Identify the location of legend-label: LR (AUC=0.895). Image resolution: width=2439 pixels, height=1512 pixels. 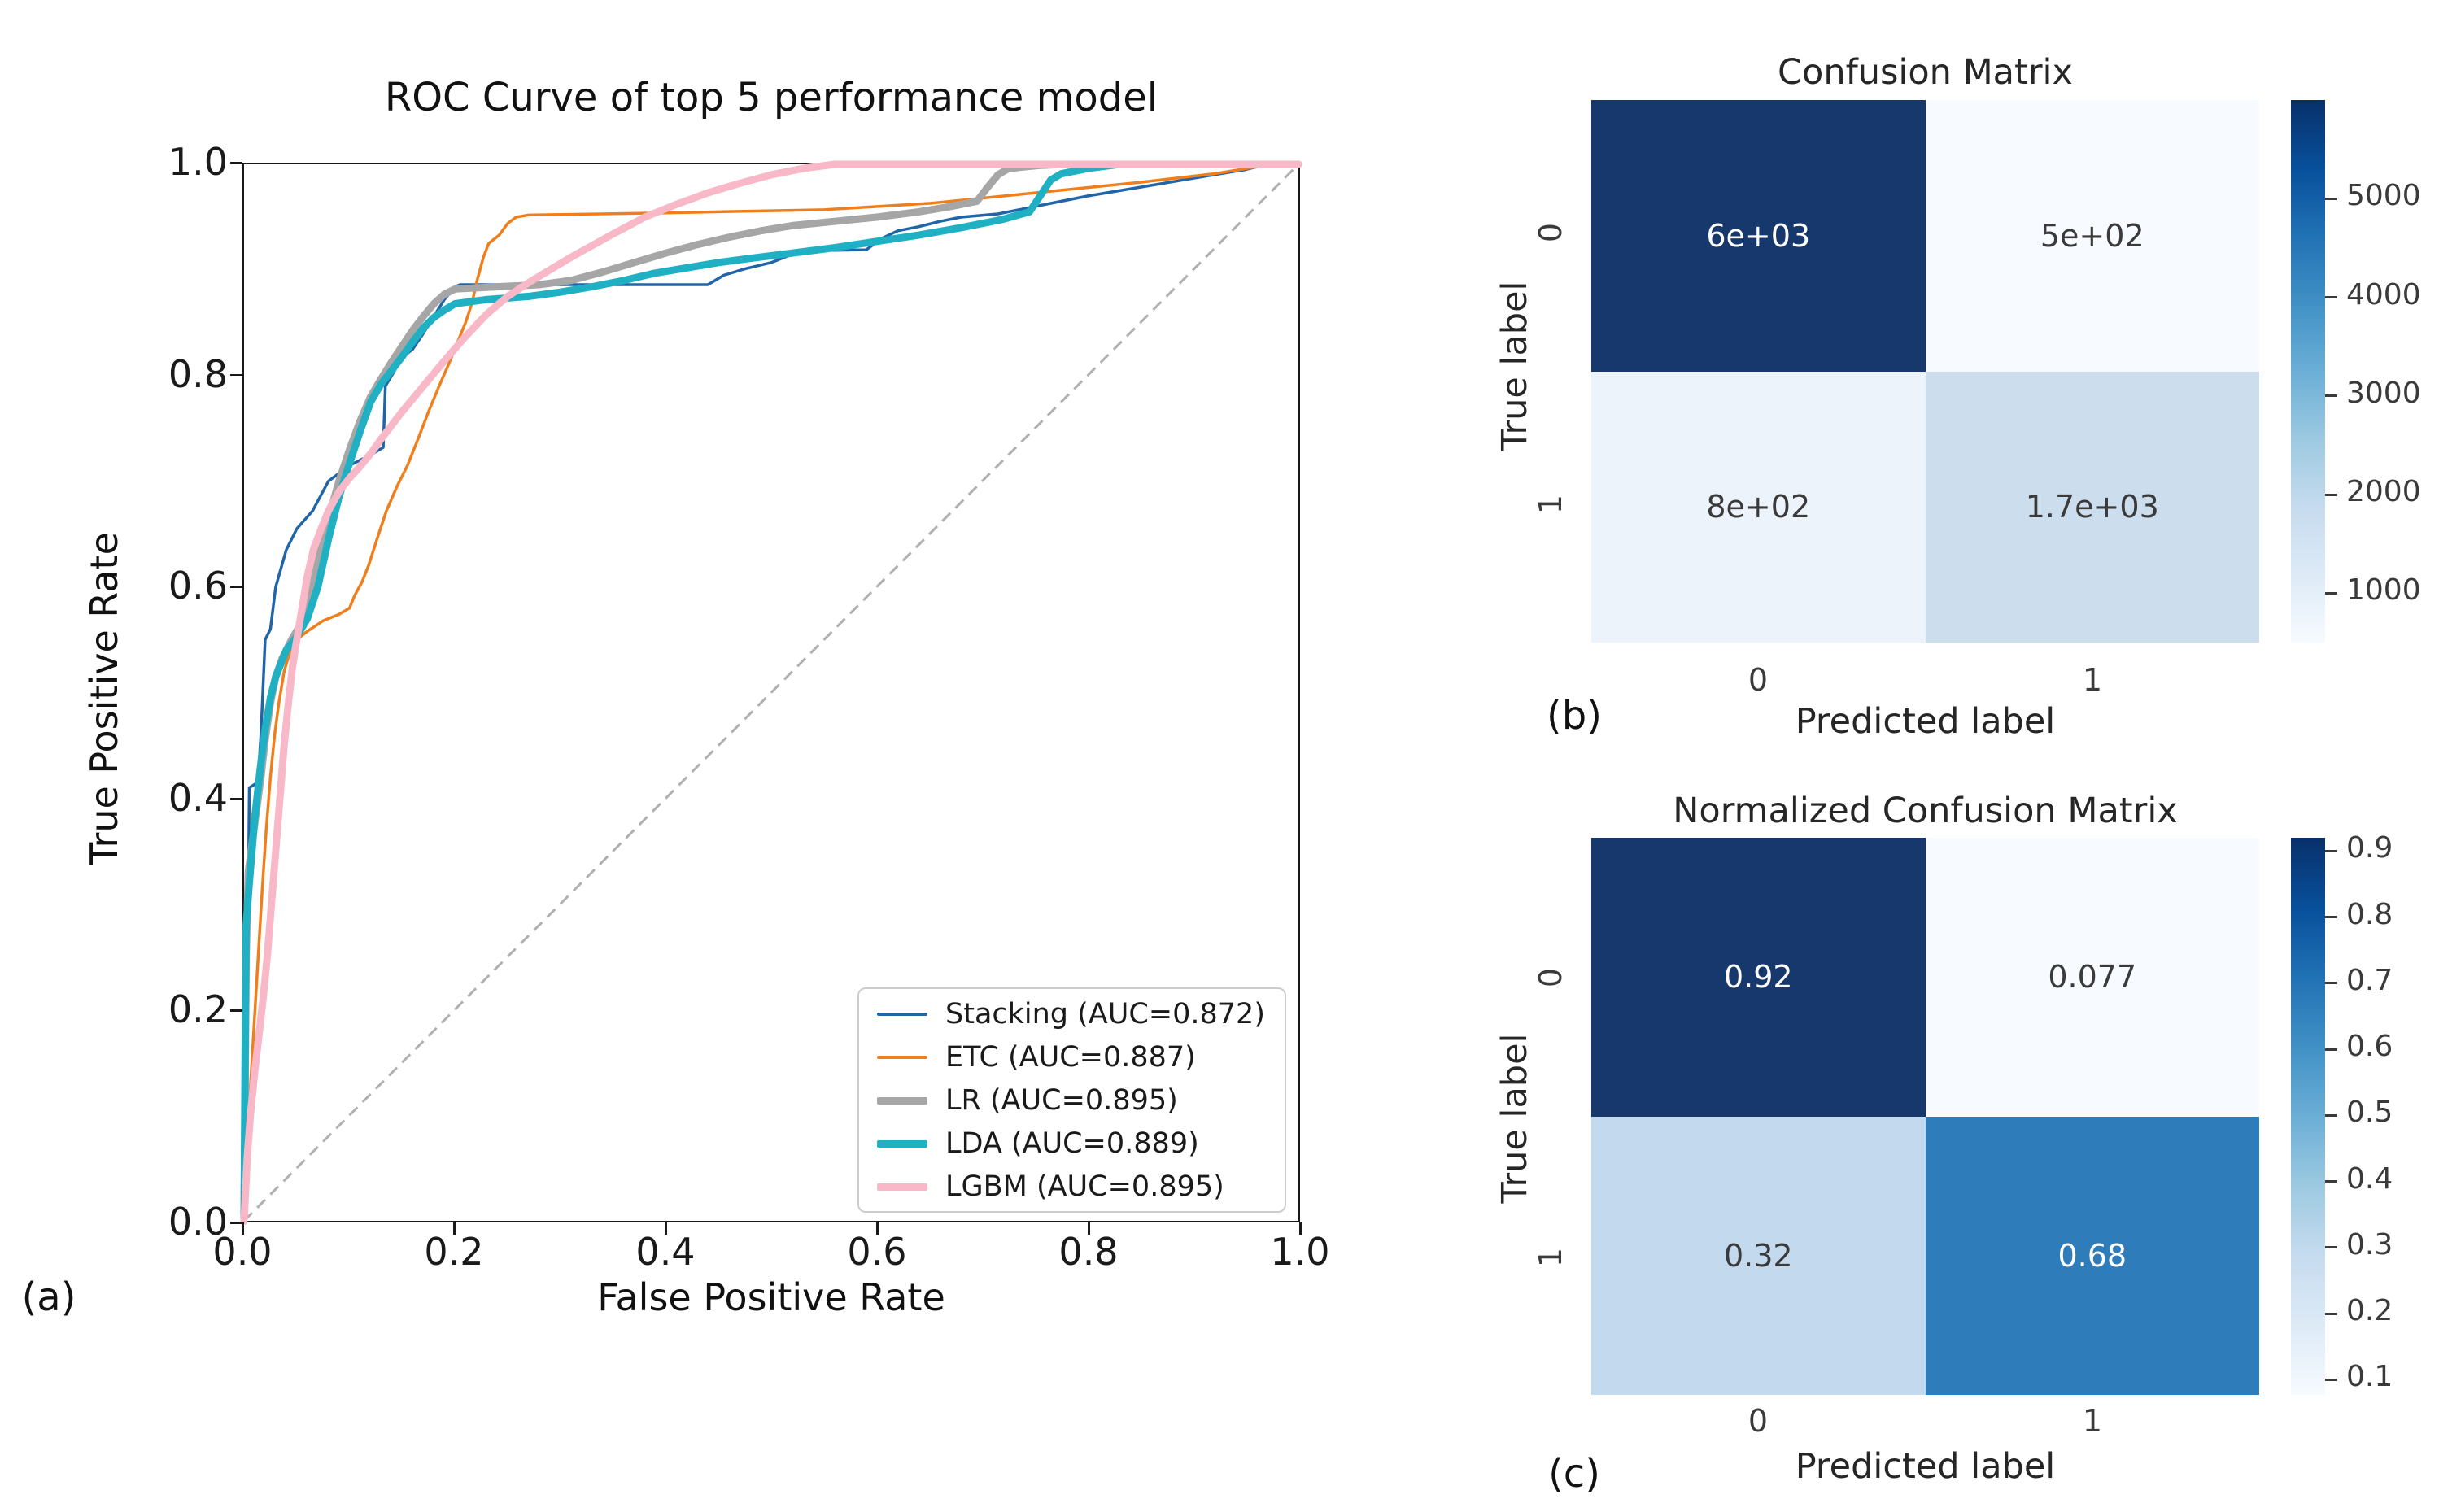
(1061, 1100).